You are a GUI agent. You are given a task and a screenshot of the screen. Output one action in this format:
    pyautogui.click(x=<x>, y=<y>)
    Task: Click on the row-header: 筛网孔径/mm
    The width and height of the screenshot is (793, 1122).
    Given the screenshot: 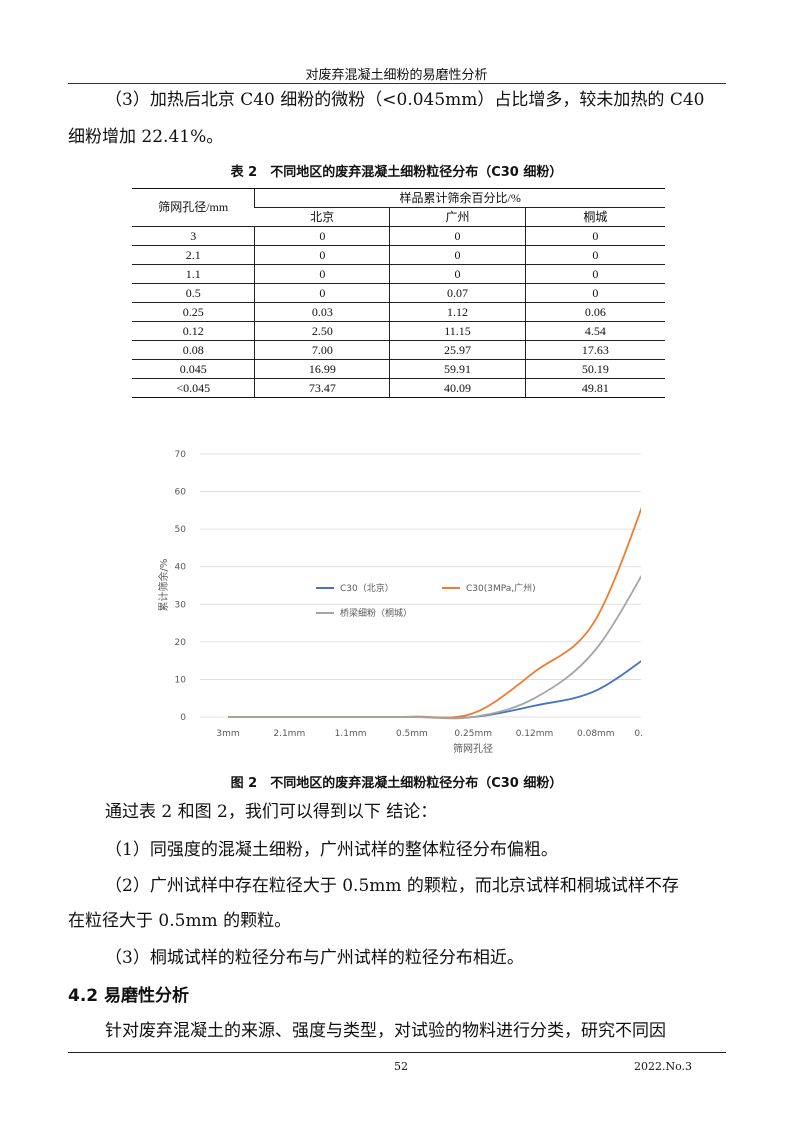 What is the action you would take?
    pyautogui.click(x=193, y=207)
    